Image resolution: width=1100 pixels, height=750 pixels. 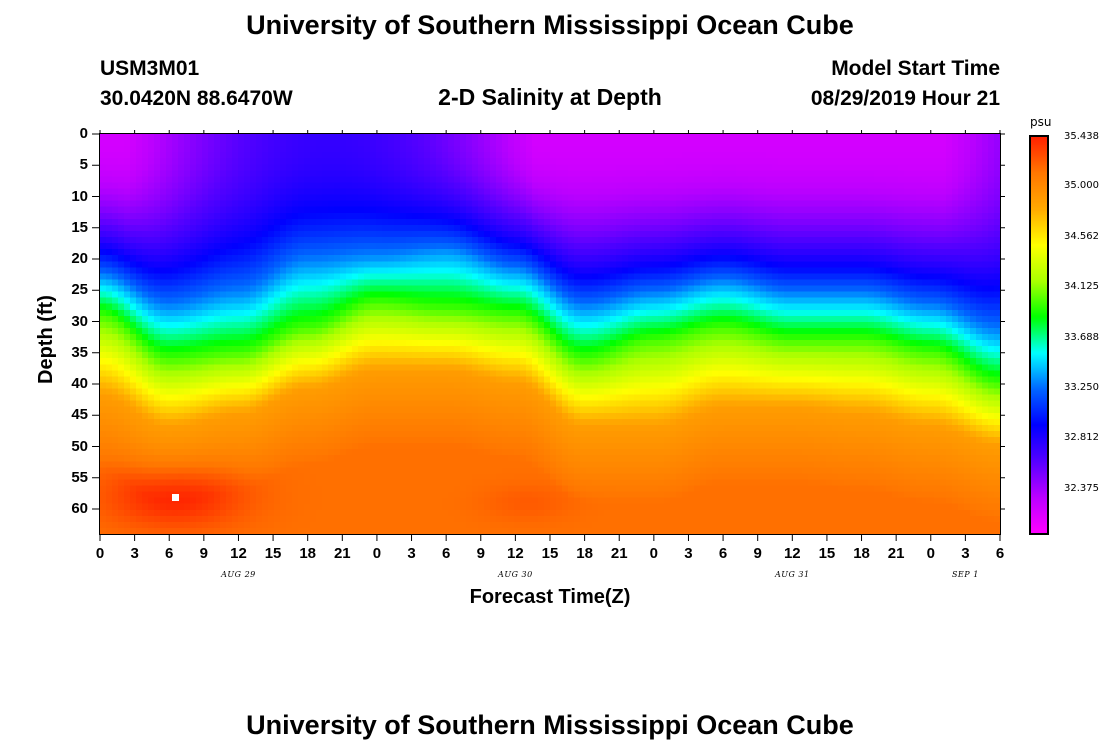 I want to click on x-axis-label: Forecast Time(Z), so click(x=550, y=597).